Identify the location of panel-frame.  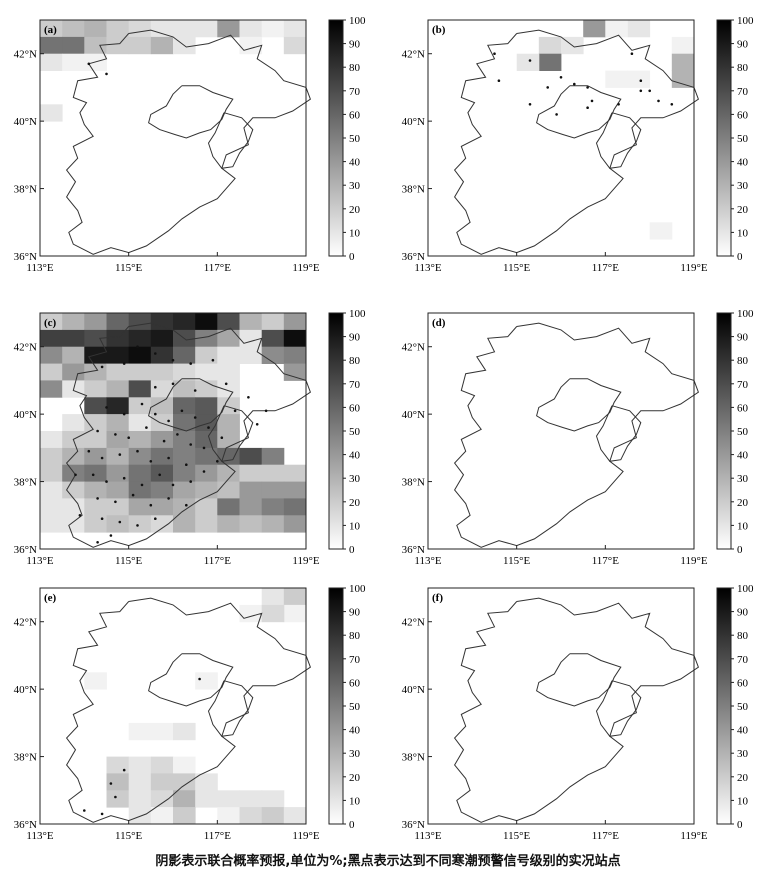
(561, 706).